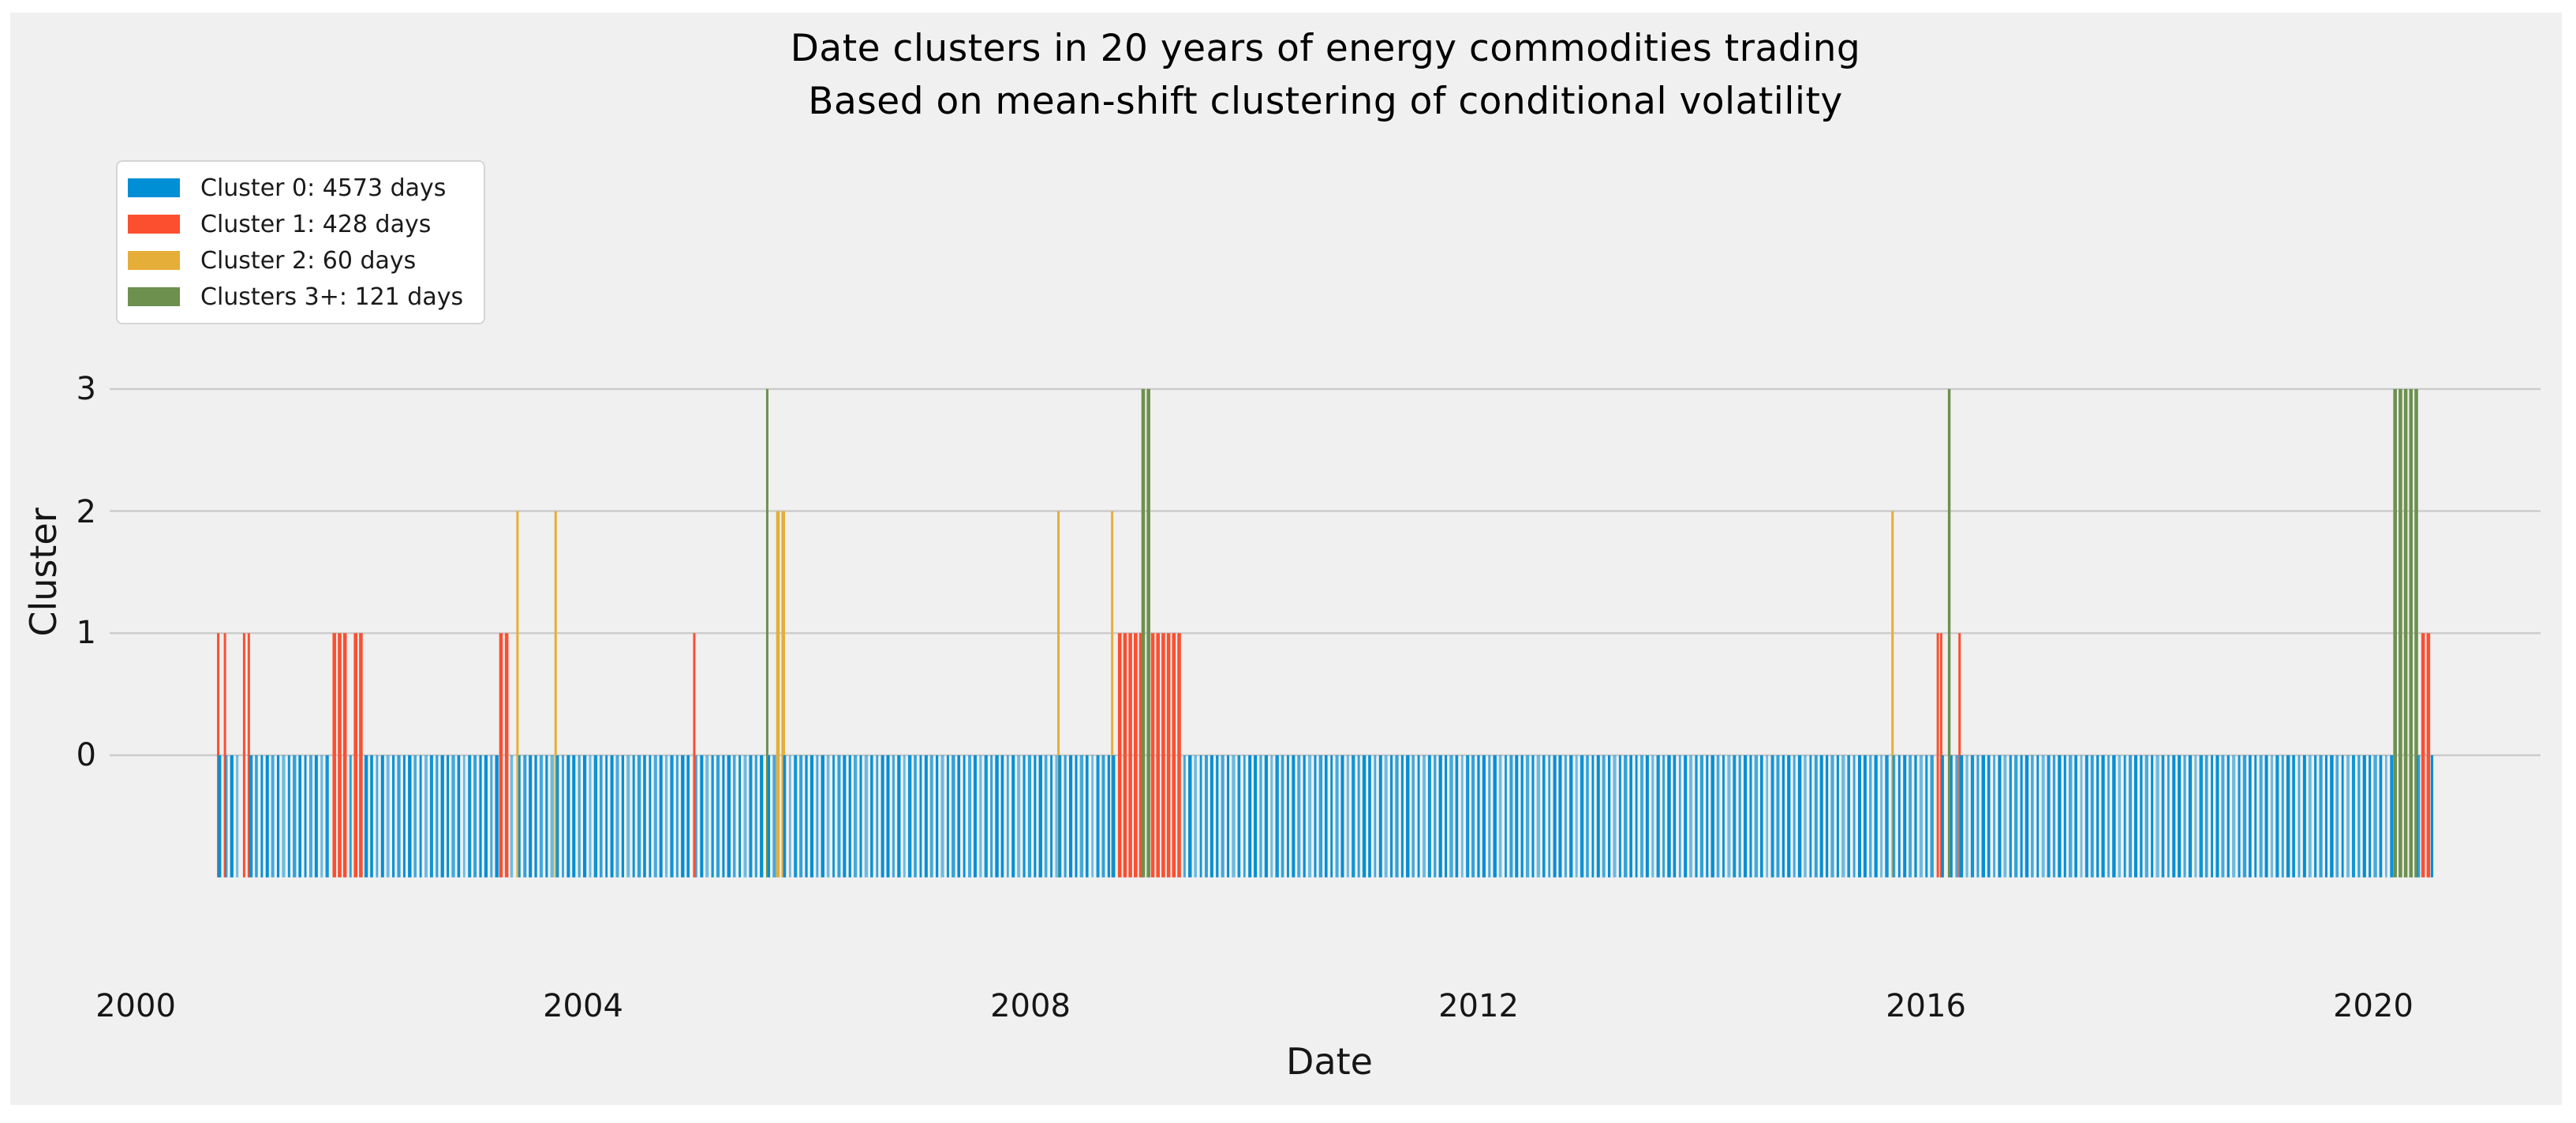 The image size is (2576, 1123). Describe the element at coordinates (1926, 1006) in the screenshot. I see `x-tick-2016: 2016` at that location.